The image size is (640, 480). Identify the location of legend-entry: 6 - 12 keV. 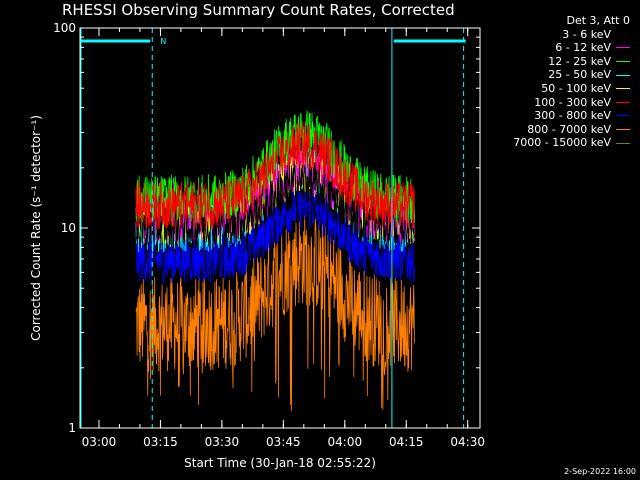
(571, 48).